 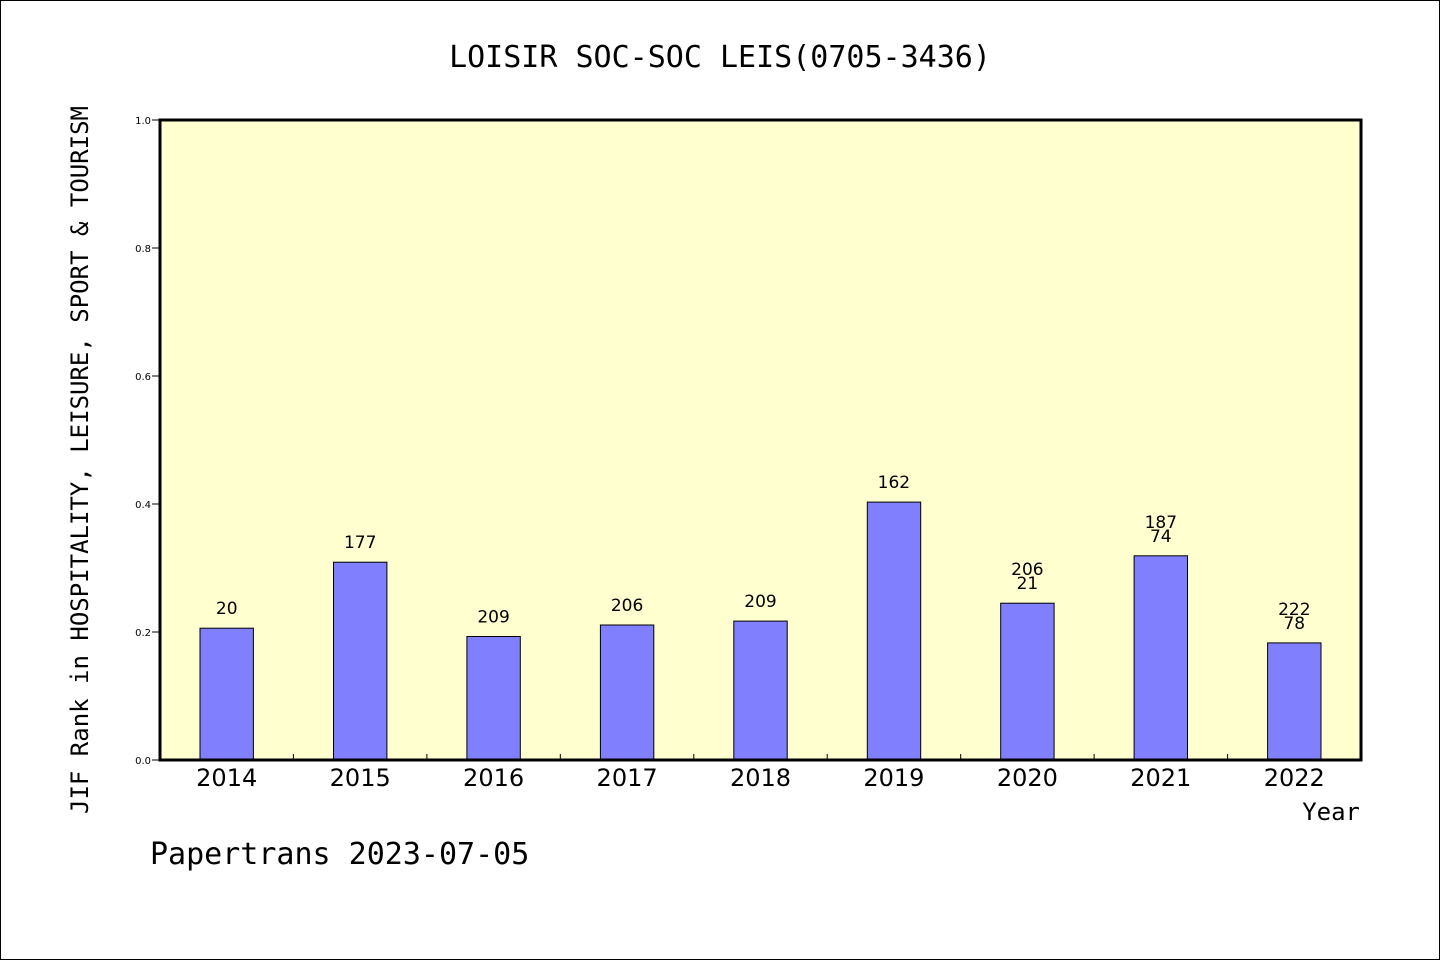 What do you see at coordinates (760, 690) in the screenshot?
I see `bar-2018` at bounding box center [760, 690].